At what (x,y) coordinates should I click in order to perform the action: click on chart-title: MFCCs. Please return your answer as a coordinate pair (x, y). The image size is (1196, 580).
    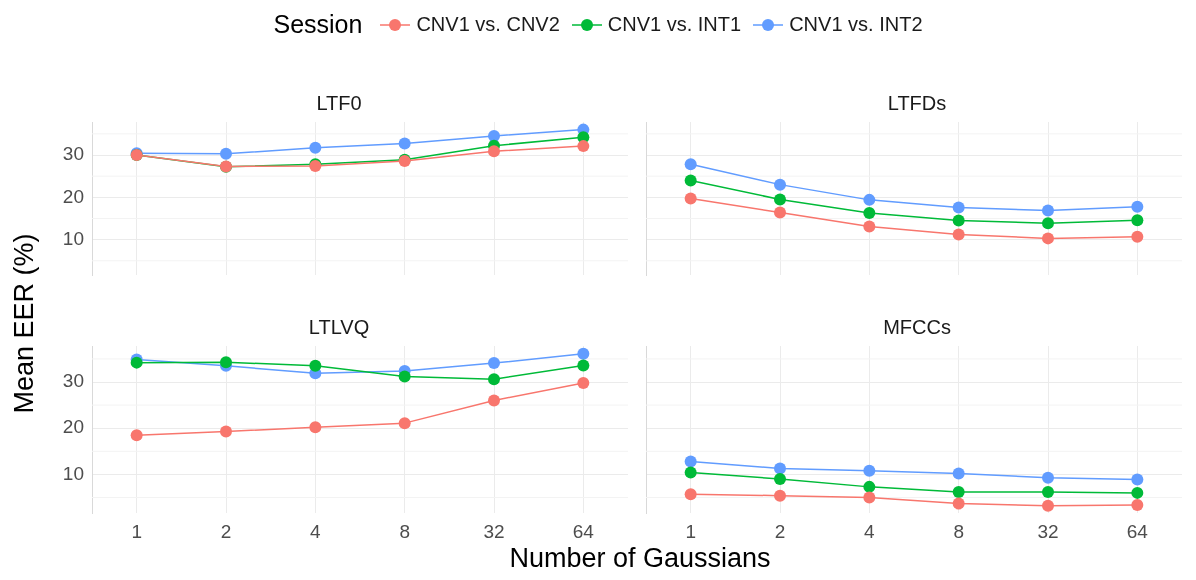
    Looking at the image, I should click on (917, 326).